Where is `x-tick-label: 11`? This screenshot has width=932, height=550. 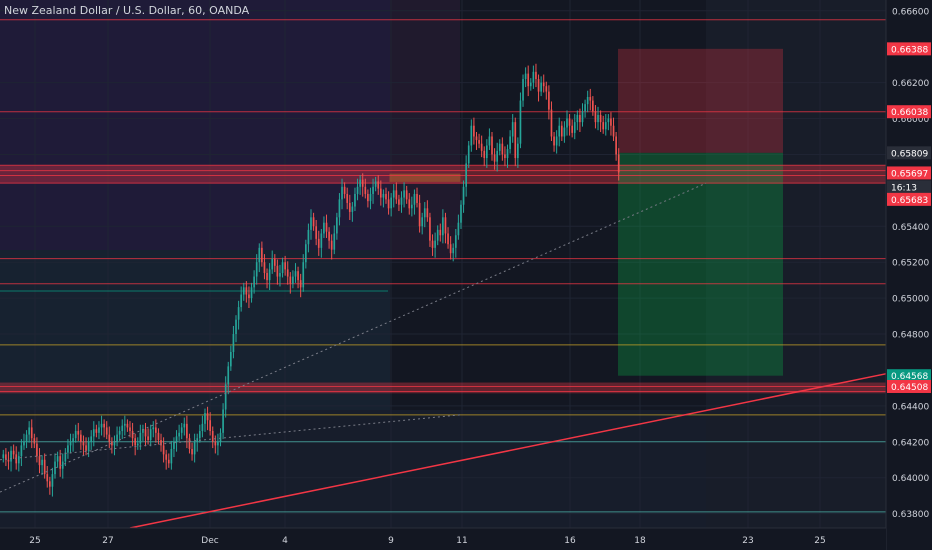 x-tick-label: 11 is located at coordinates (461, 541).